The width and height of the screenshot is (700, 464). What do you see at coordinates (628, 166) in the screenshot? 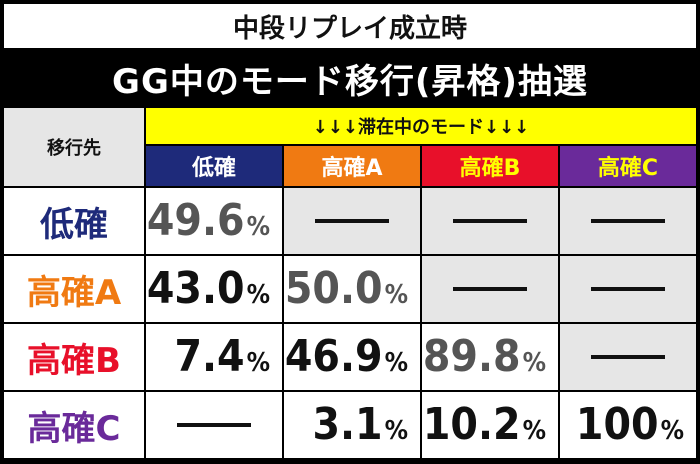
I see `column-header-4: 高確C` at bounding box center [628, 166].